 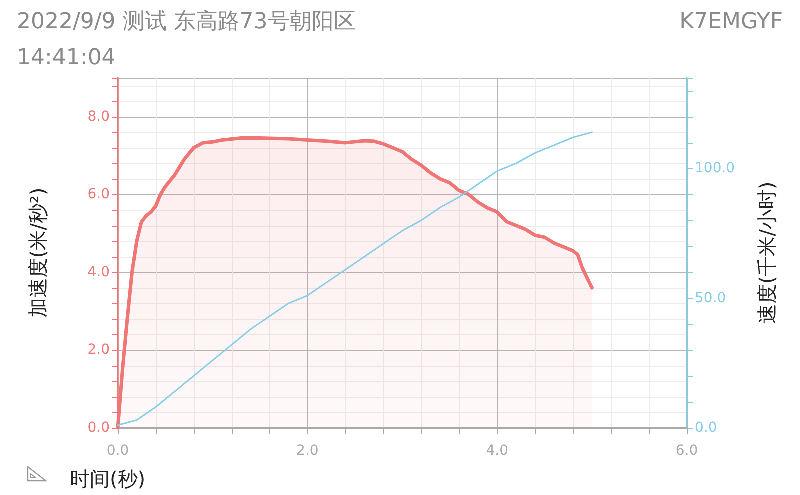 What do you see at coordinates (687, 451) in the screenshot?
I see `x-tick-label: 6.0` at bounding box center [687, 451].